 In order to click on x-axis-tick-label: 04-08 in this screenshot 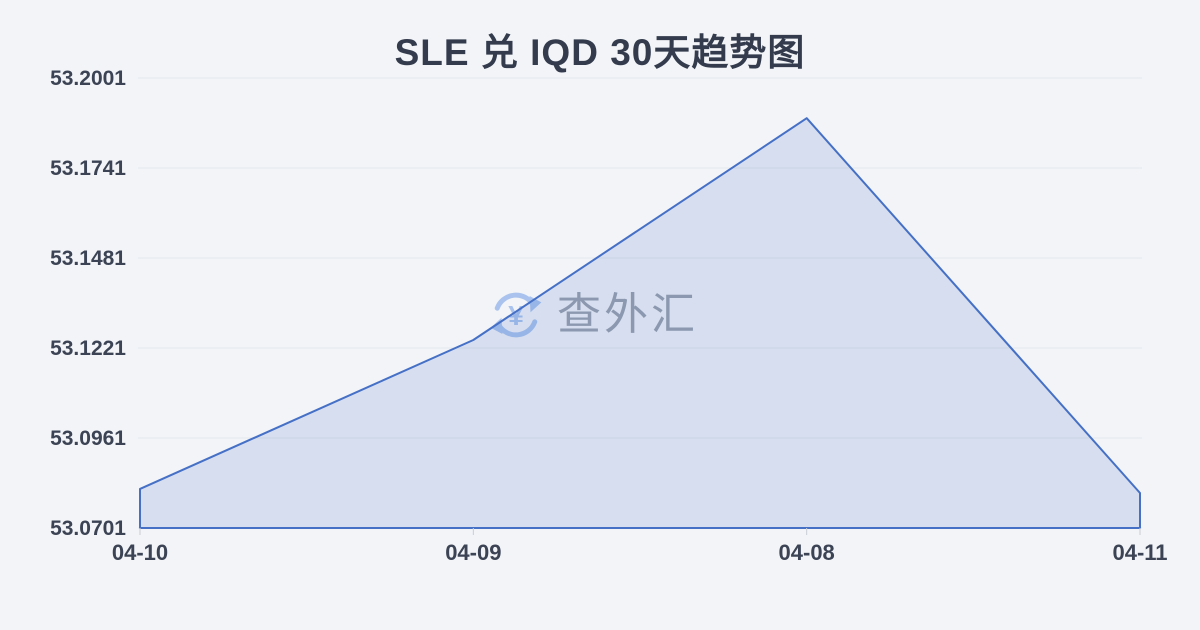, I will do `click(807, 552)`.